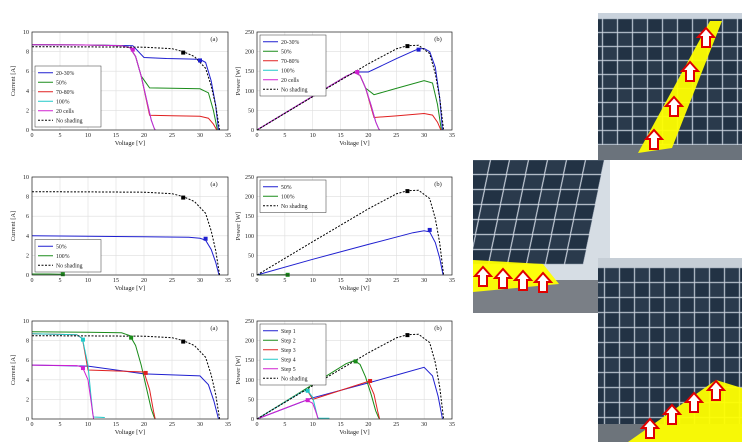  I want to click on y-tick-label: 200, so click(249, 198).